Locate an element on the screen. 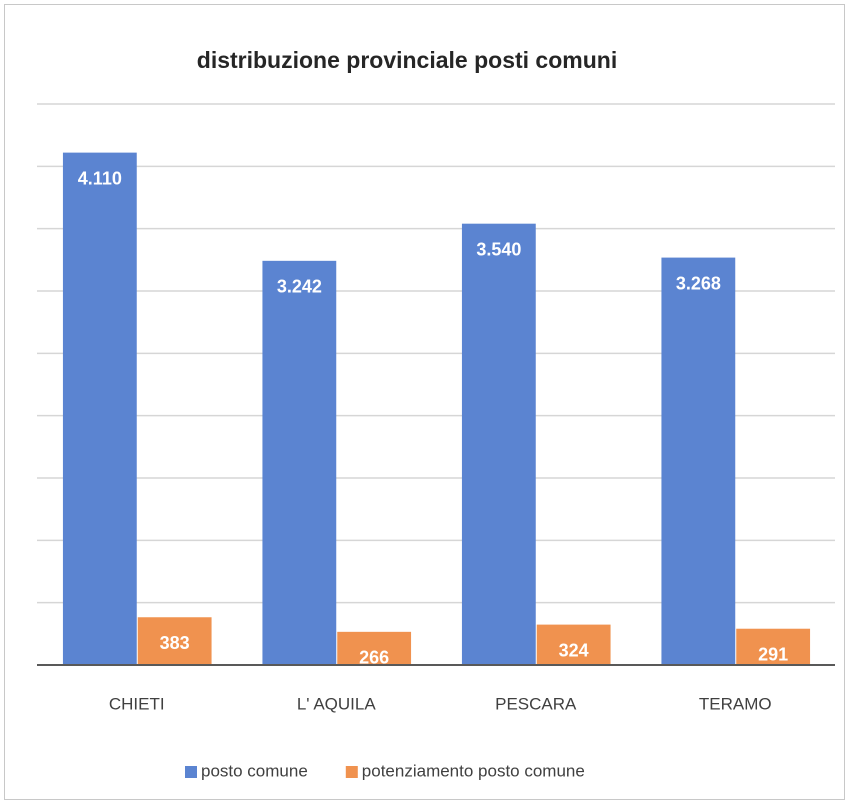 Image resolution: width=849 pixels, height=804 pixels. value-label: 383 is located at coordinates (175, 643).